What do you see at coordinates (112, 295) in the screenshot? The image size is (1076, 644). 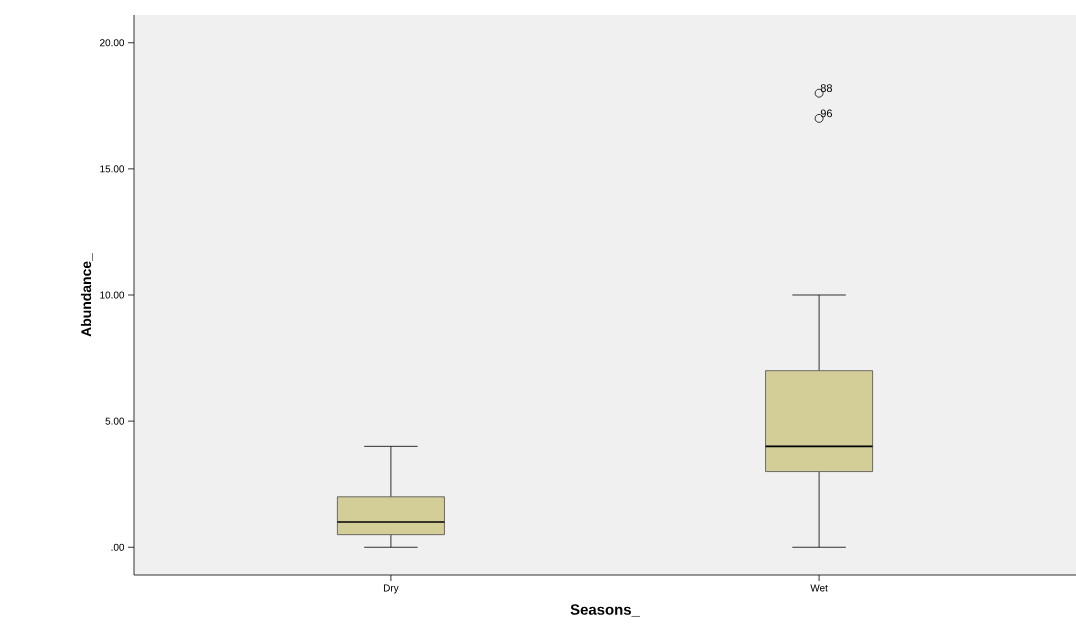 I see `y-tick-label: 10.00` at bounding box center [112, 295].